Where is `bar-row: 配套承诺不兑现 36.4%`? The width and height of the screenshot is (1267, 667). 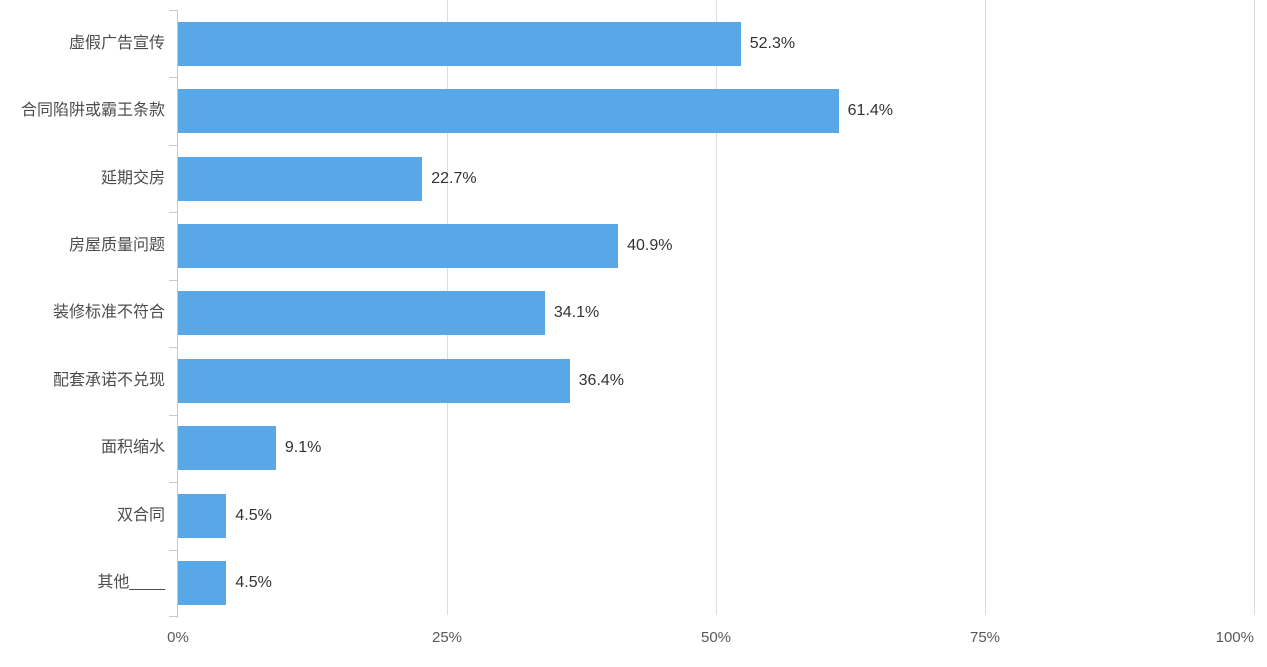
bar-row: 配套承诺不兑现 36.4% is located at coordinates (653, 380).